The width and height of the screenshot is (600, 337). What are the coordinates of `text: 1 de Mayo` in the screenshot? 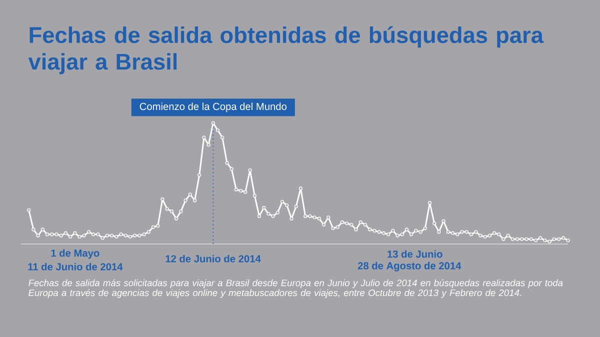 It's located at (75, 254).